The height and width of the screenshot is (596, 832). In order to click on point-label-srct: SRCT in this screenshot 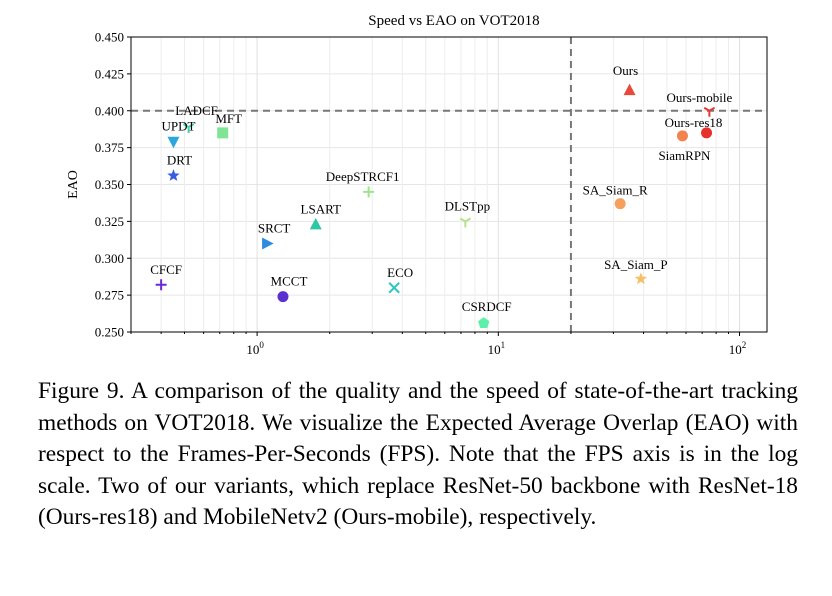, I will do `click(274, 228)`.